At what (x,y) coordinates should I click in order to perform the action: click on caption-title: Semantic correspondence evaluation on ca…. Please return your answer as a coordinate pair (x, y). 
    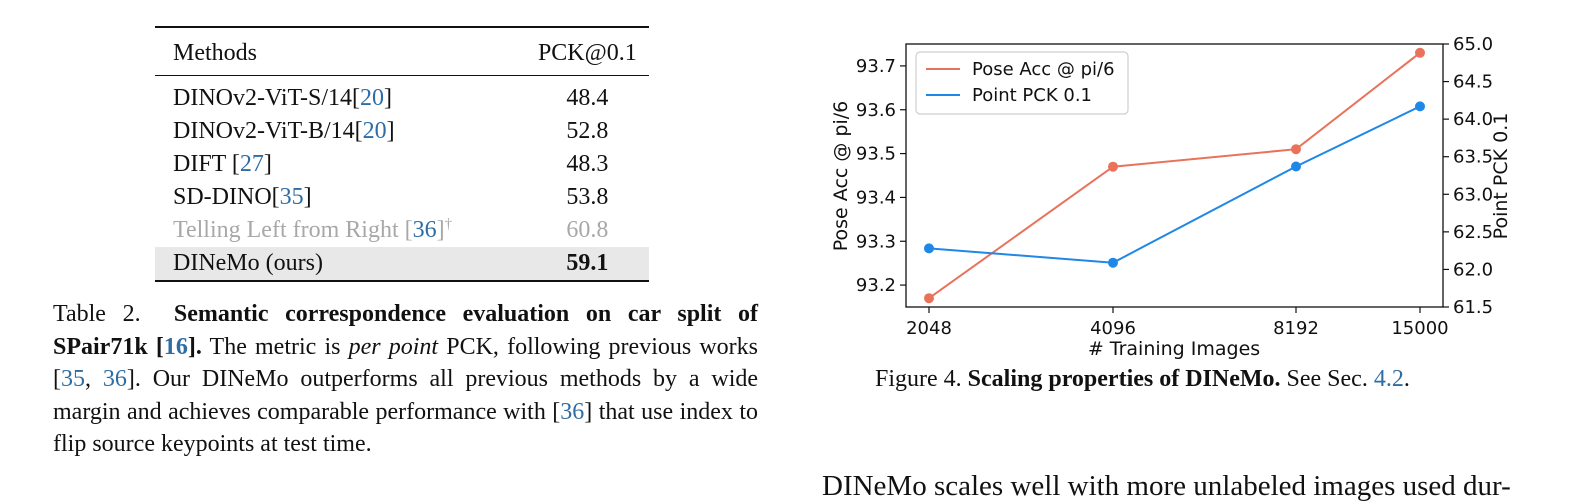
    Looking at the image, I should click on (406, 330).